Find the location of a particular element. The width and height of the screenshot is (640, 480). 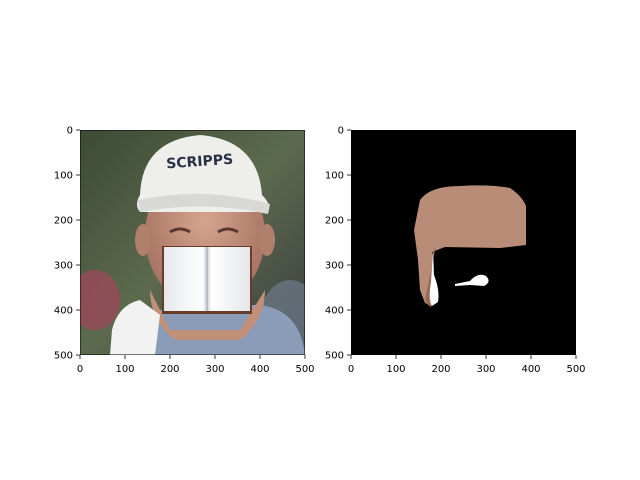

cap-text: SCRIPPS is located at coordinates (200, 162).